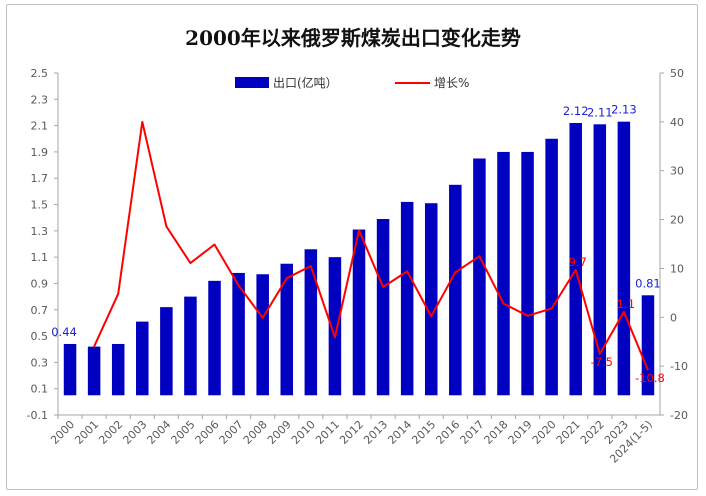 The height and width of the screenshot is (496, 706). I want to click on line-data-label: -7.5, so click(602, 362).